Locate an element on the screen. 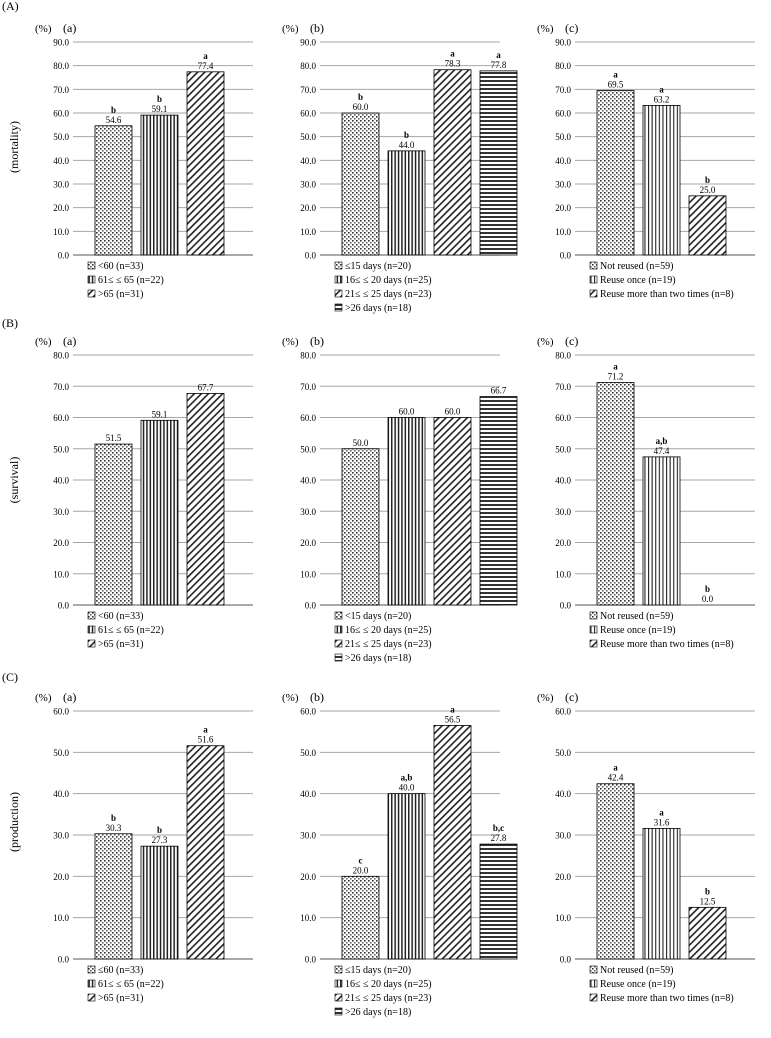 This screenshot has width=771, height=1038. data-label: 77.8 is located at coordinates (499, 65).